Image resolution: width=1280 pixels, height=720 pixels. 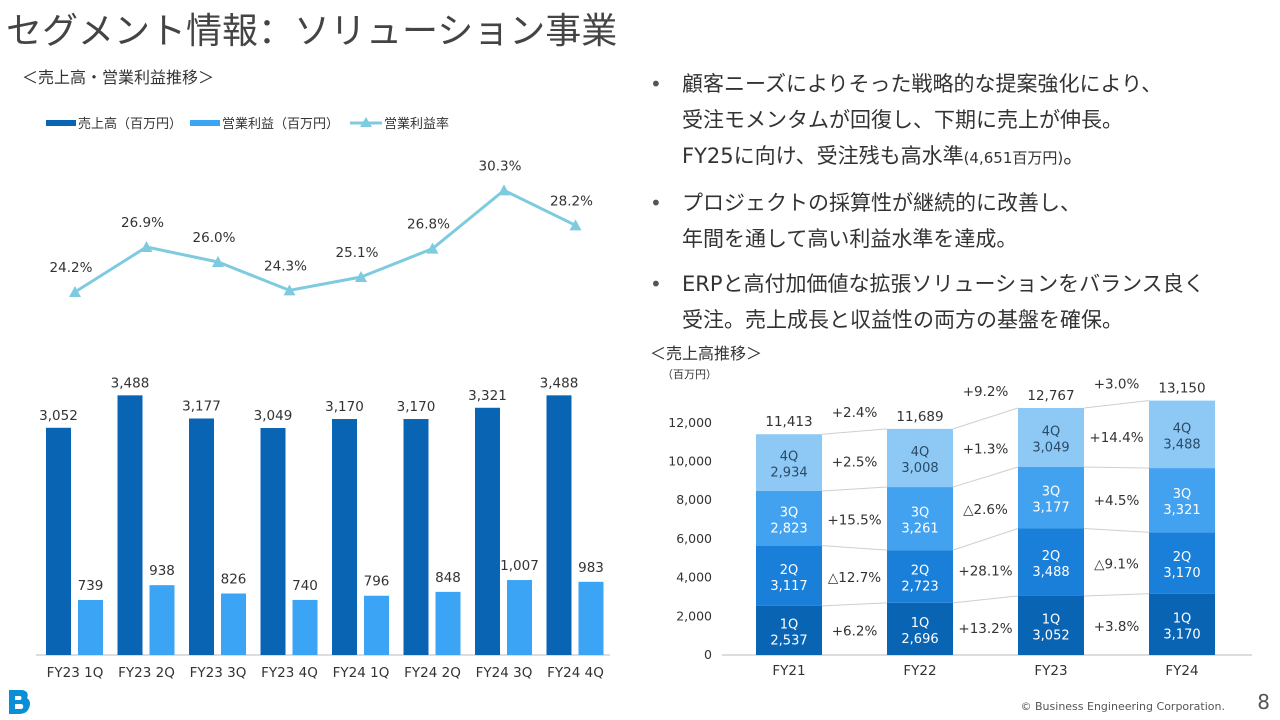 What do you see at coordinates (416, 124) in the screenshot?
I see `legend-rate-label: 営業利益率` at bounding box center [416, 124].